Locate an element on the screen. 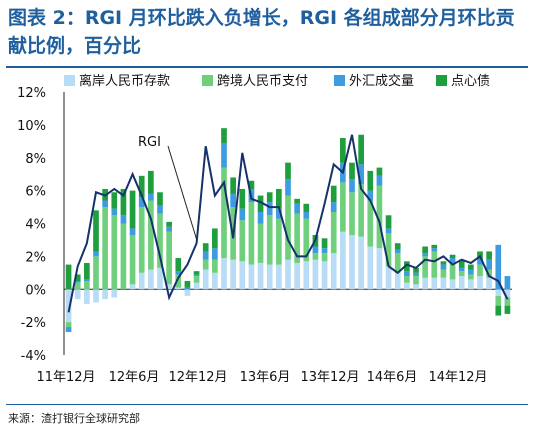 This screenshot has width=536, height=434. legend-label: 跨境人民币支付 is located at coordinates (262, 81).